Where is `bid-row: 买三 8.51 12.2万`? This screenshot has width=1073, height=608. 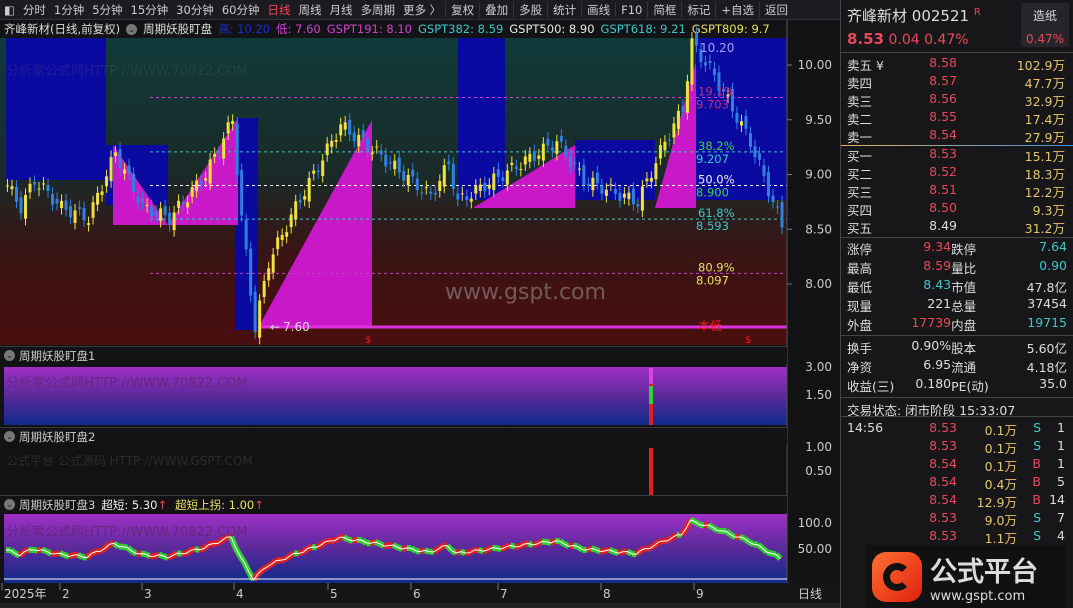 bid-row: 买三 8.51 12.2万 is located at coordinates (957, 191).